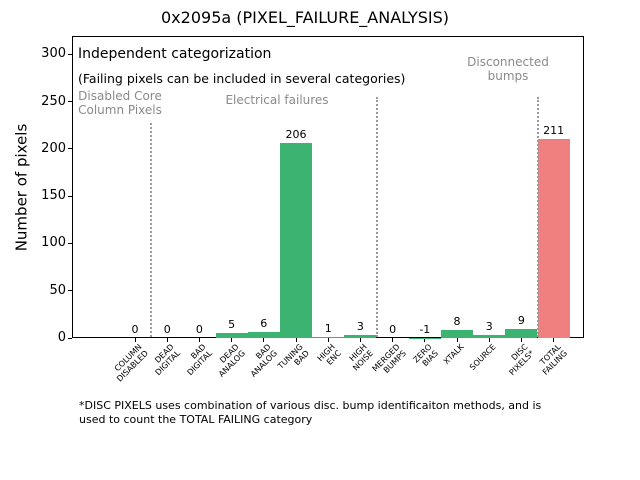 This screenshot has height=480, width=640. I want to click on y-tick-label: 250, so click(53, 101).